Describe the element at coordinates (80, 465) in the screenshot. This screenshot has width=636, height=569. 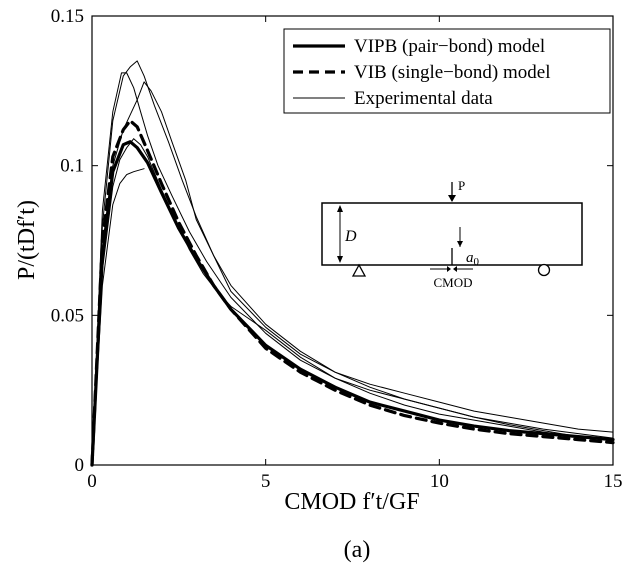
I see `y-tick-label: 0` at that location.